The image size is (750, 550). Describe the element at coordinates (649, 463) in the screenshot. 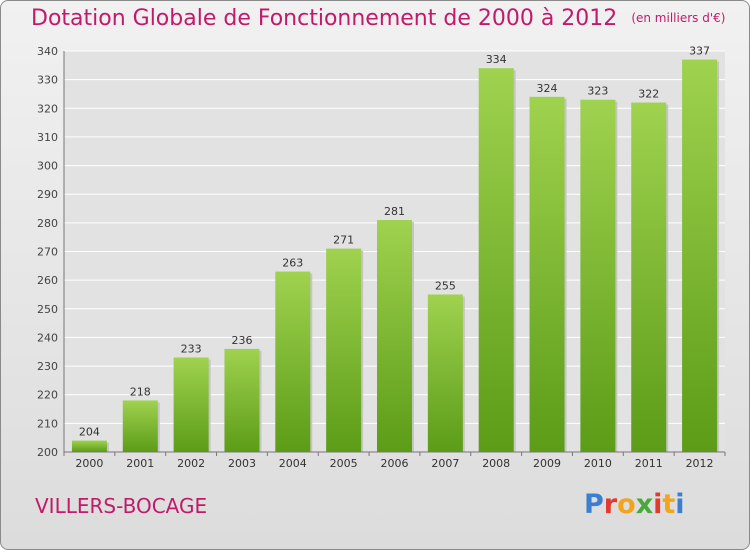

I see `x-tick-label: 2011` at that location.